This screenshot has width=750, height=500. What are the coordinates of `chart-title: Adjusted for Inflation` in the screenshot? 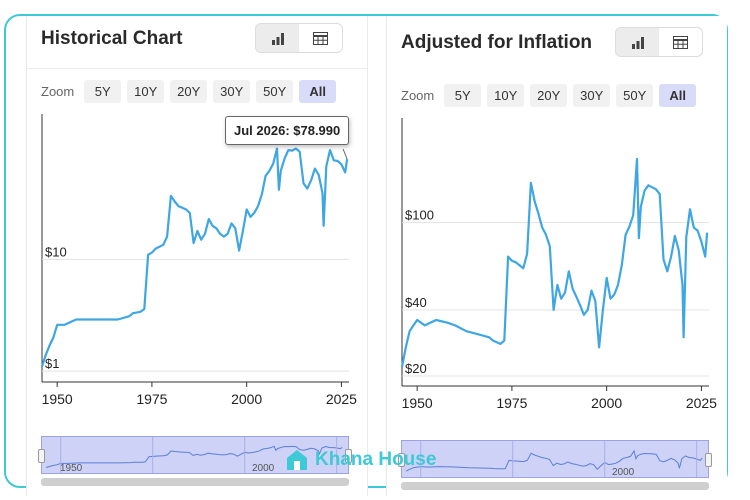 It's located at (497, 42).